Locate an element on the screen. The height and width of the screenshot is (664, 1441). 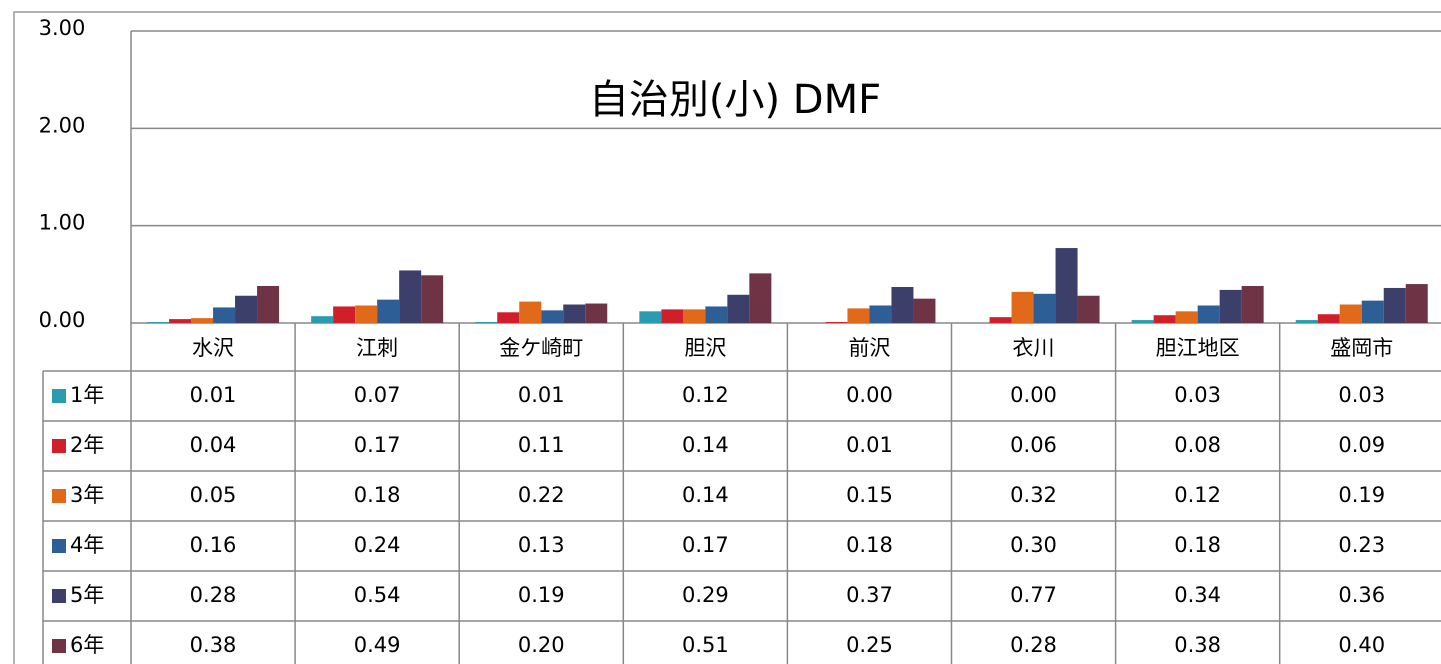
legend-label: 5年 is located at coordinates (87, 595).